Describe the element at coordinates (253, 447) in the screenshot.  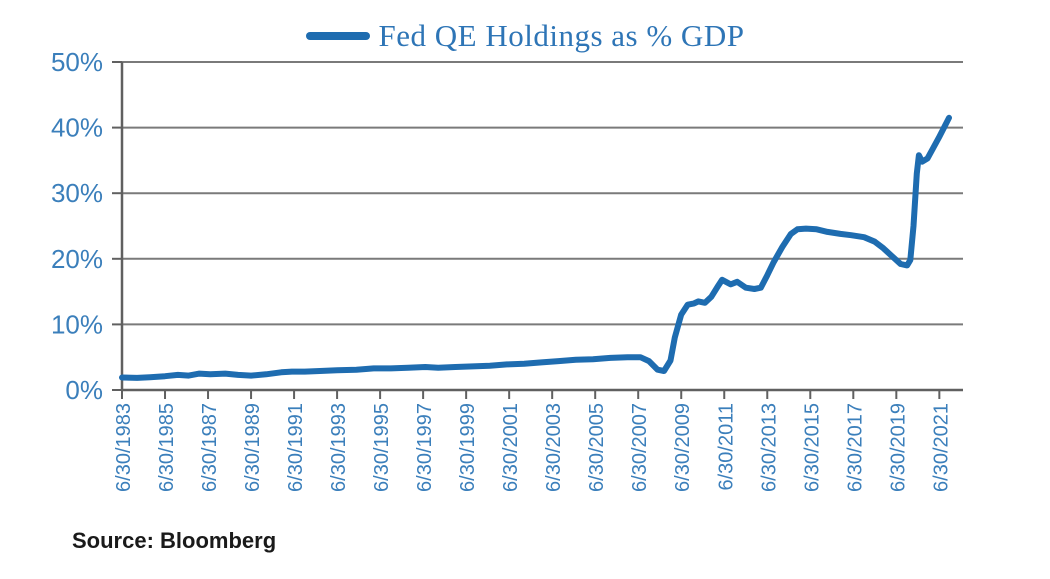
I see `x-tick-label: 6/30/1989` at that location.